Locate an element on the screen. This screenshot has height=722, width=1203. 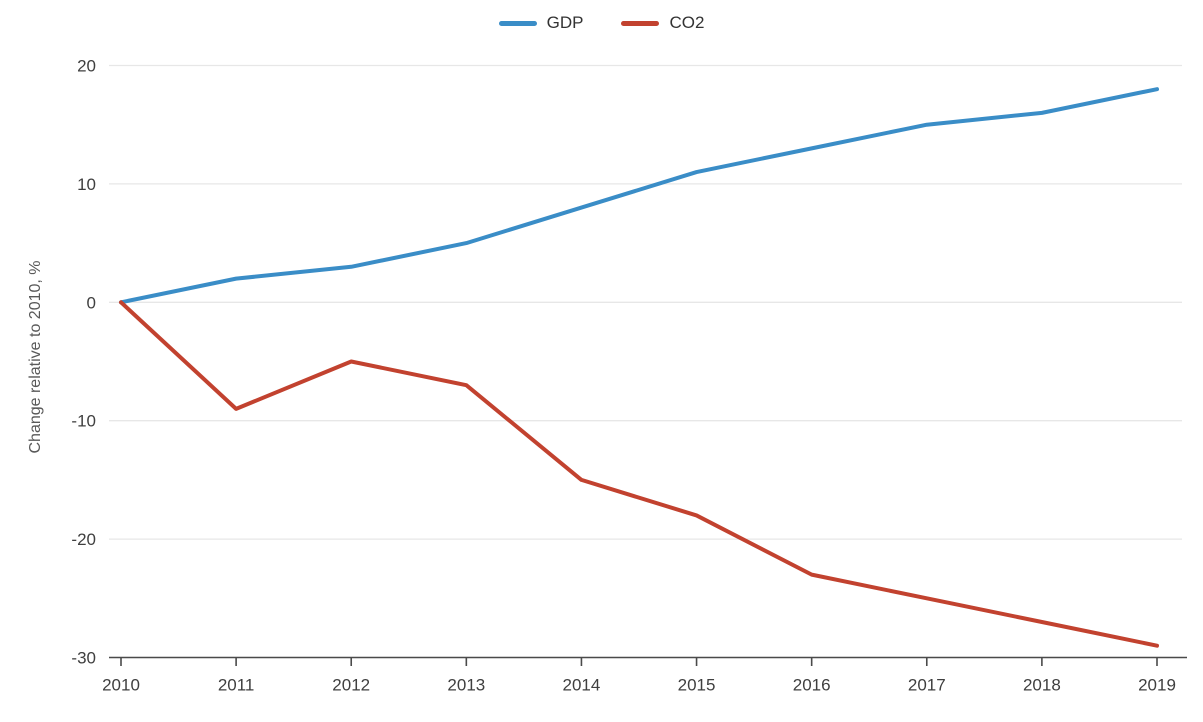
legend: GDP CO2 is located at coordinates (601, 23).